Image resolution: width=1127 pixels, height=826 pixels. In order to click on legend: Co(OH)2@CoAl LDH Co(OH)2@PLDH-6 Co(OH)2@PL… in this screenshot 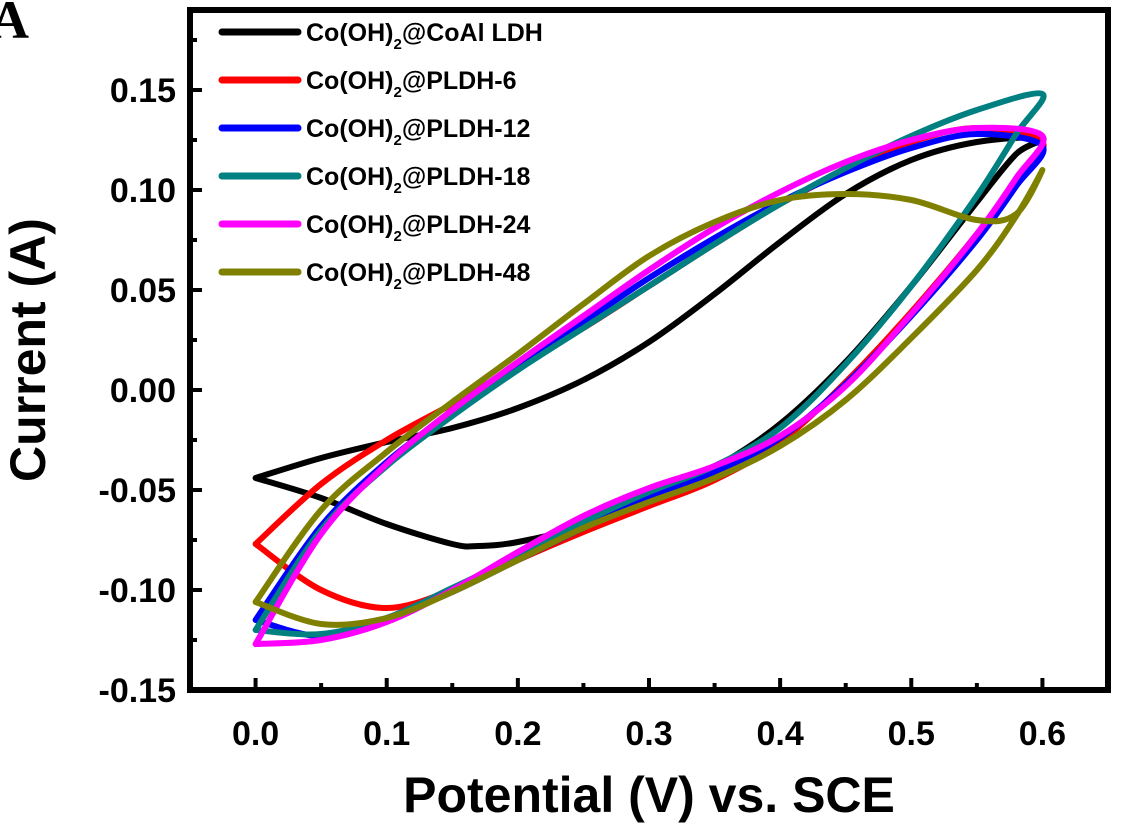, I will do `click(380, 156)`.